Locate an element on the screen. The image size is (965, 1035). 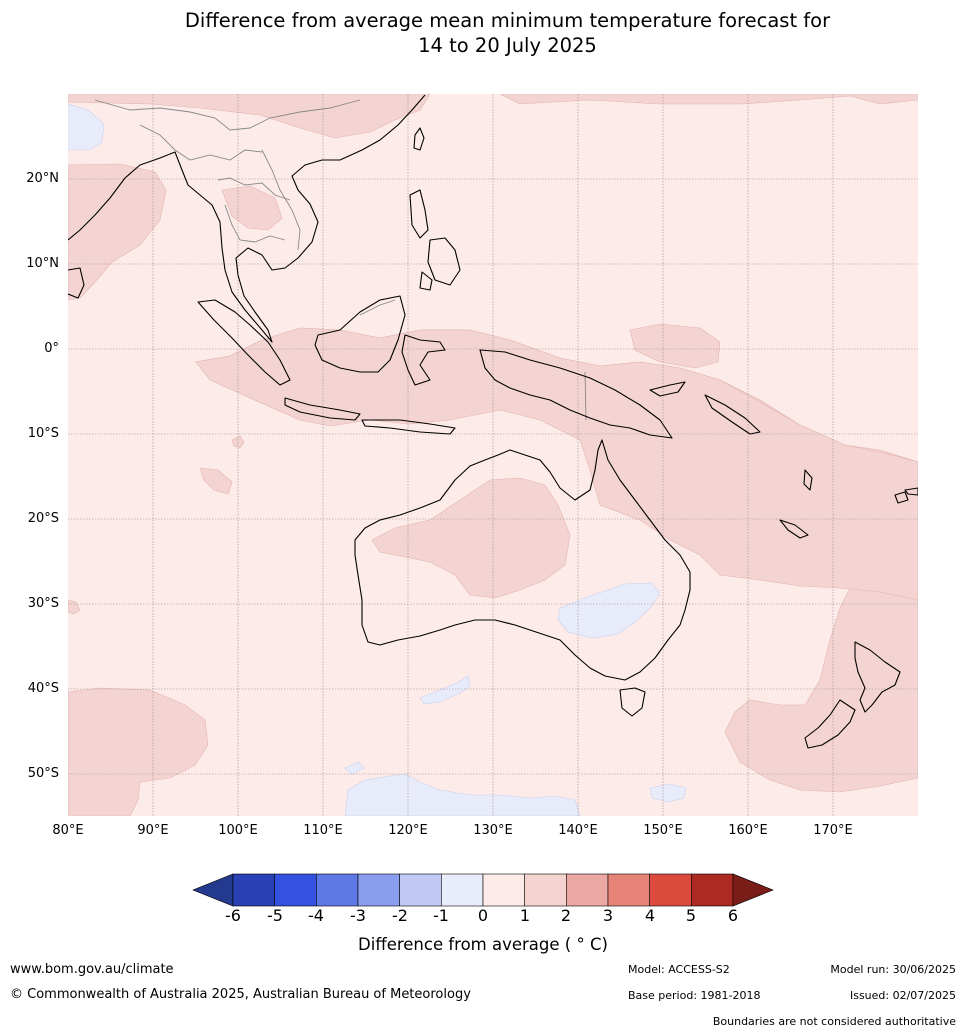
colorbar-bin-m4-m3 is located at coordinates (337, 890).